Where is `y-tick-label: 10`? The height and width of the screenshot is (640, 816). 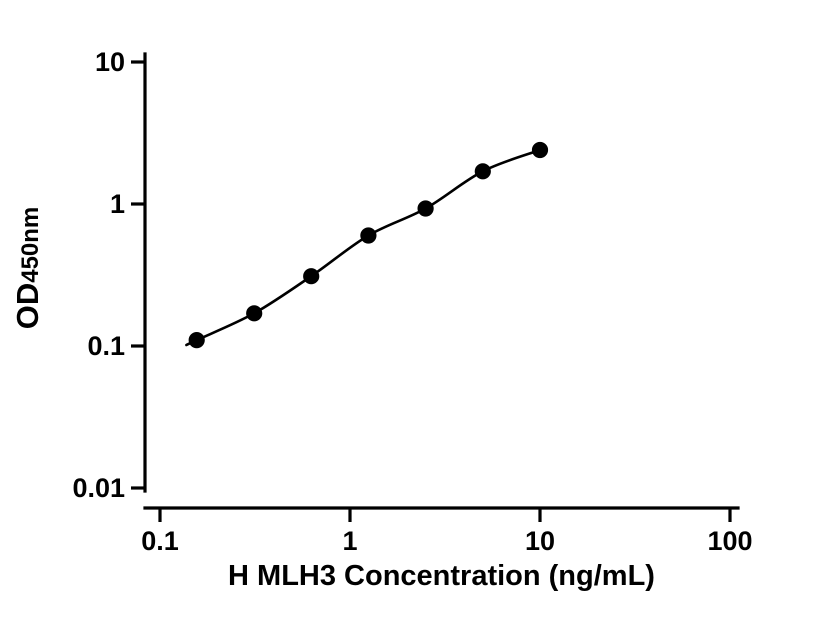
y-tick-label: 10 is located at coordinates (110, 62).